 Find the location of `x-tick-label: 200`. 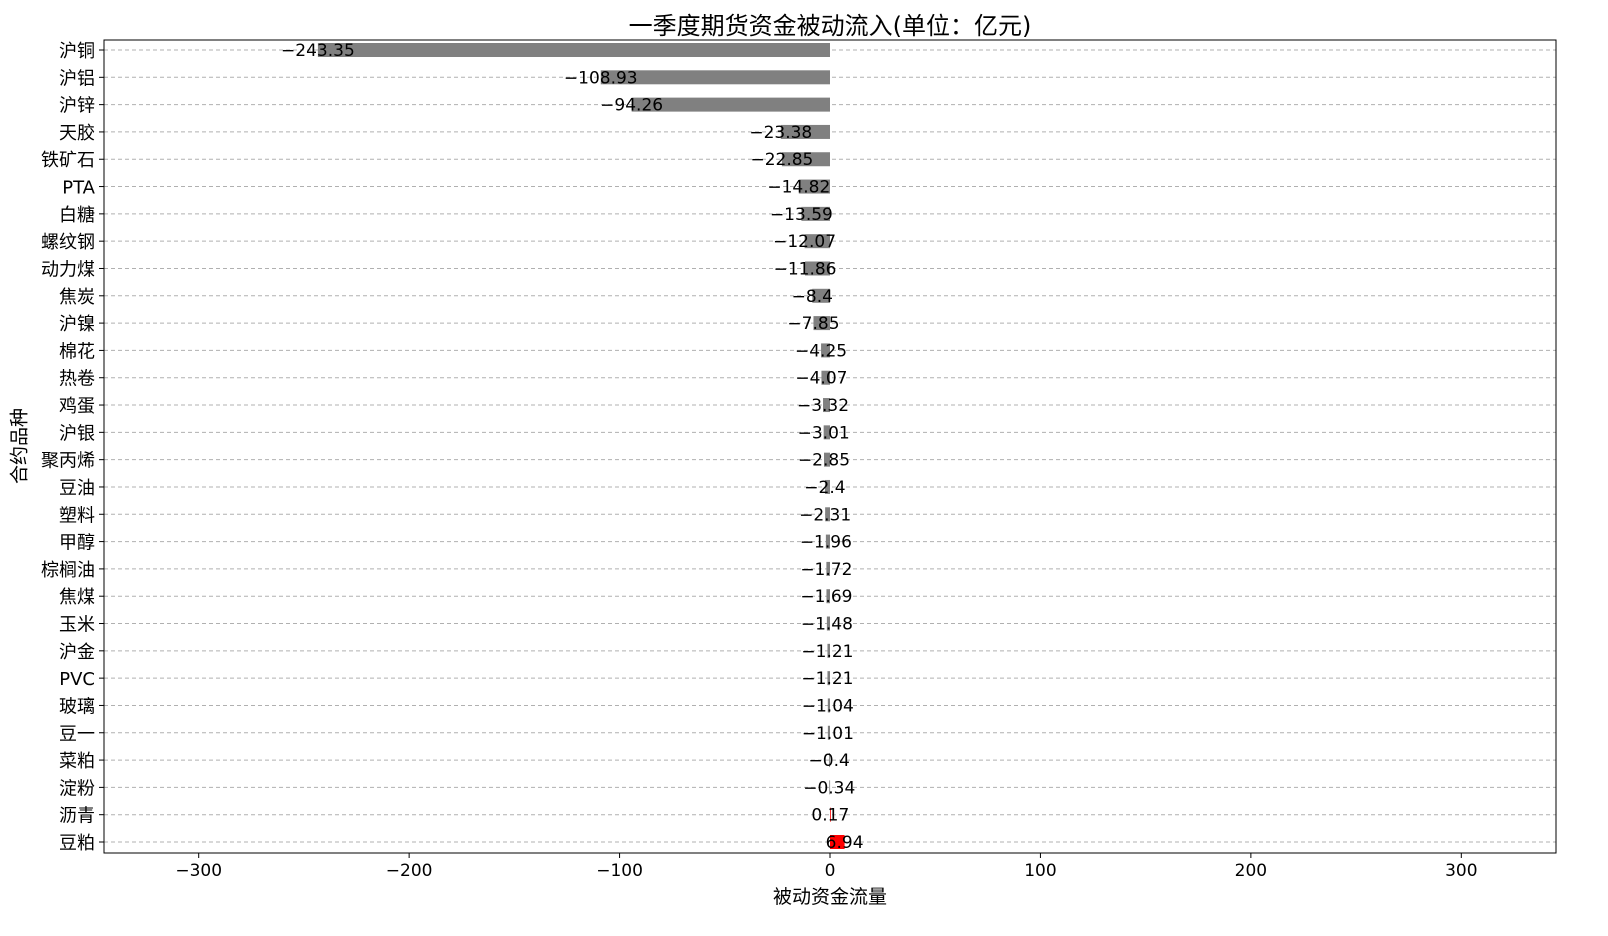

x-tick-label: 200 is located at coordinates (1251, 871).